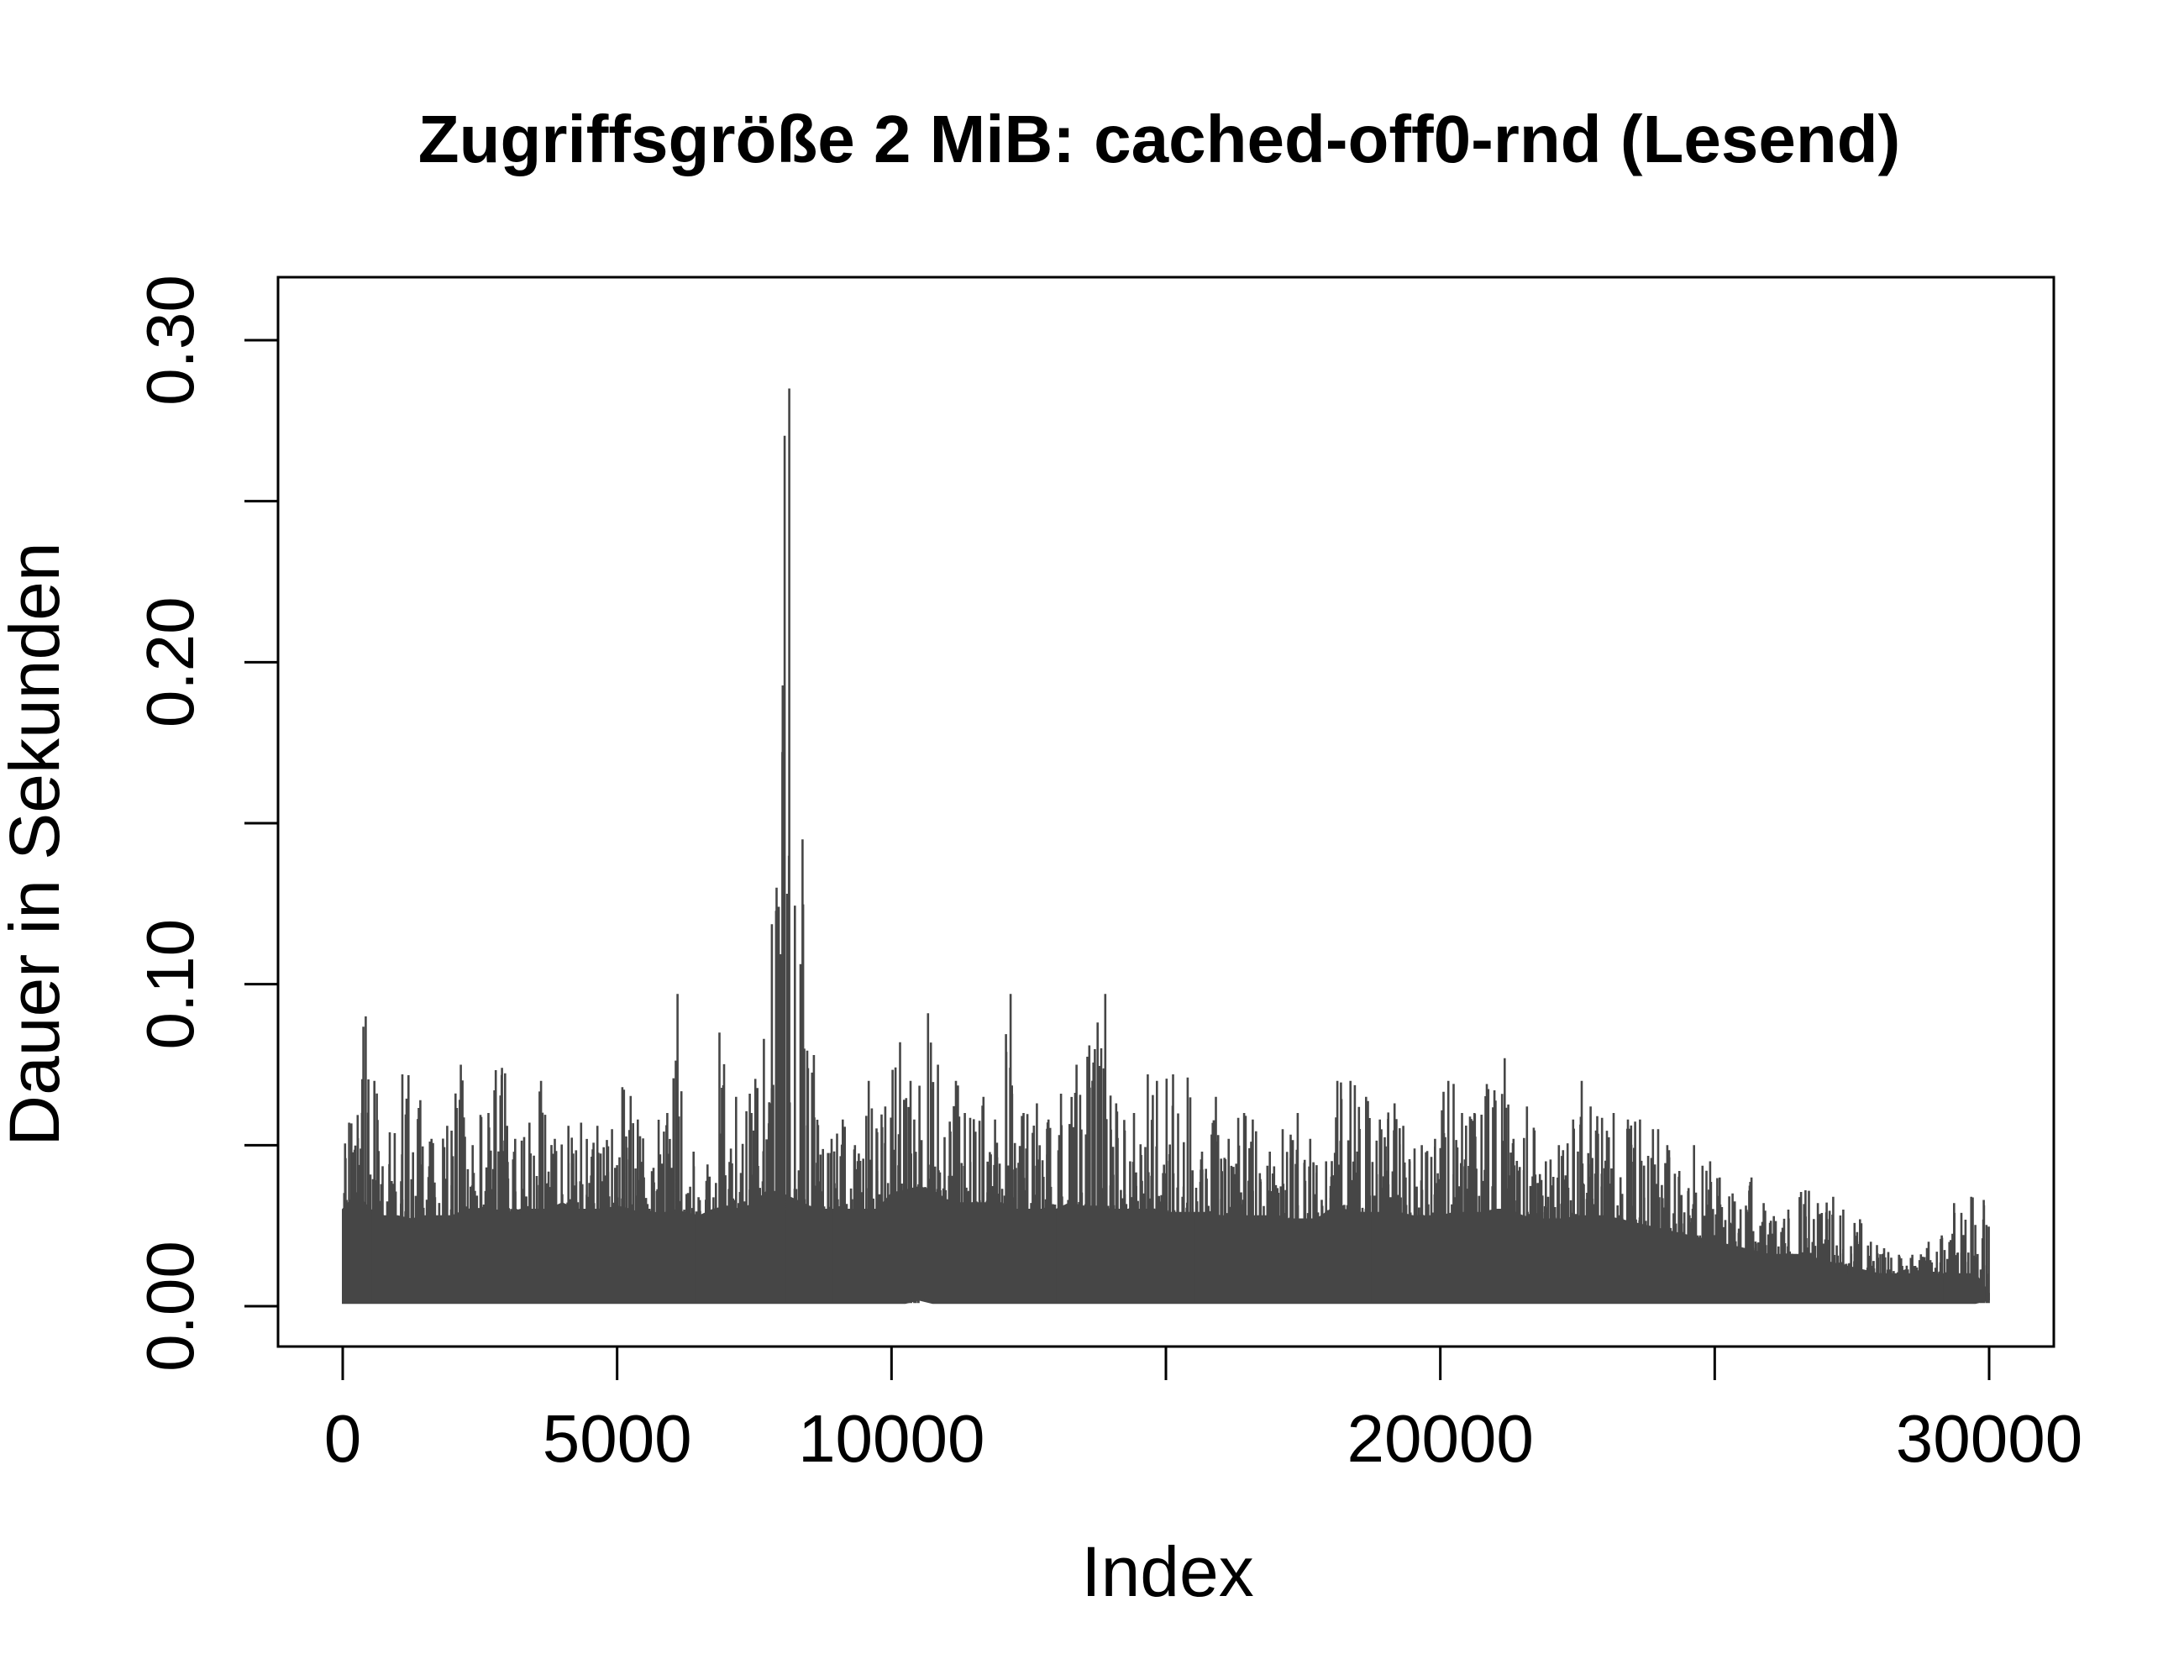 The height and width of the screenshot is (1680, 2184). I want to click on x-tick-label: 20000, so click(1440, 1438).